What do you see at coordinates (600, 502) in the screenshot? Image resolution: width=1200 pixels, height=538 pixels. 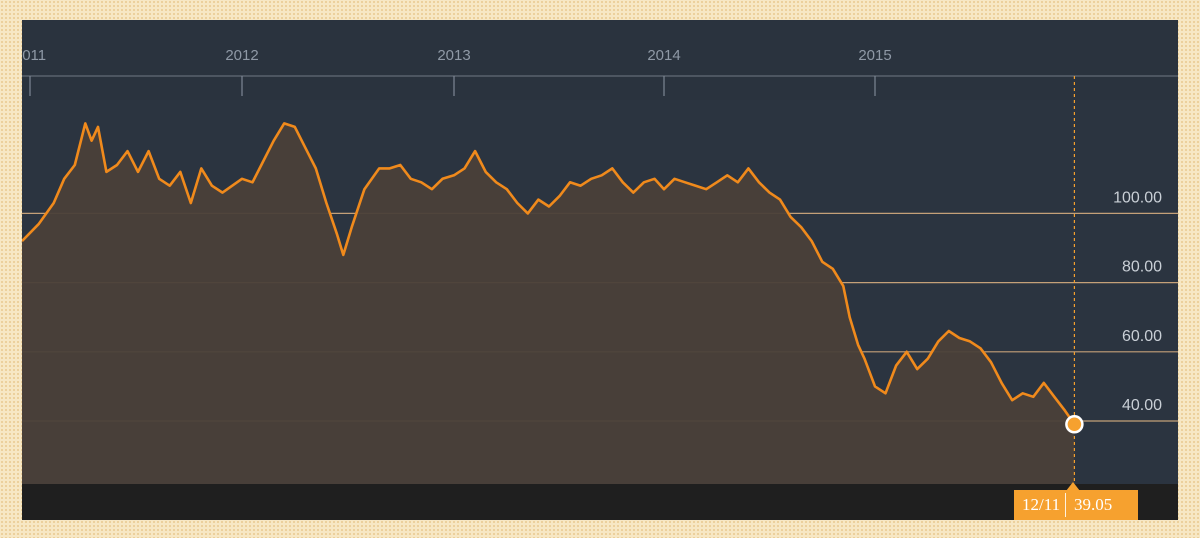 I see `bottom-bar` at bounding box center [600, 502].